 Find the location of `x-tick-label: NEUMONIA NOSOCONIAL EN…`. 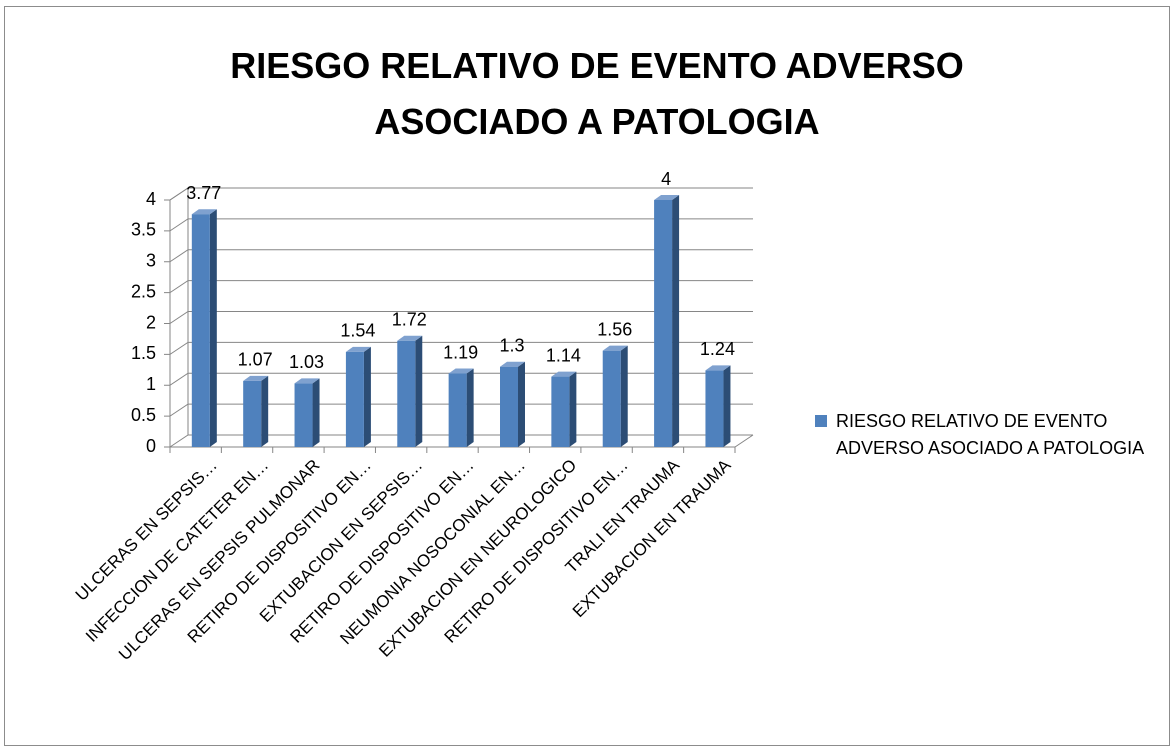

x-tick-label: NEUMONIA NOSOCONIAL EN… is located at coordinates (432, 552).